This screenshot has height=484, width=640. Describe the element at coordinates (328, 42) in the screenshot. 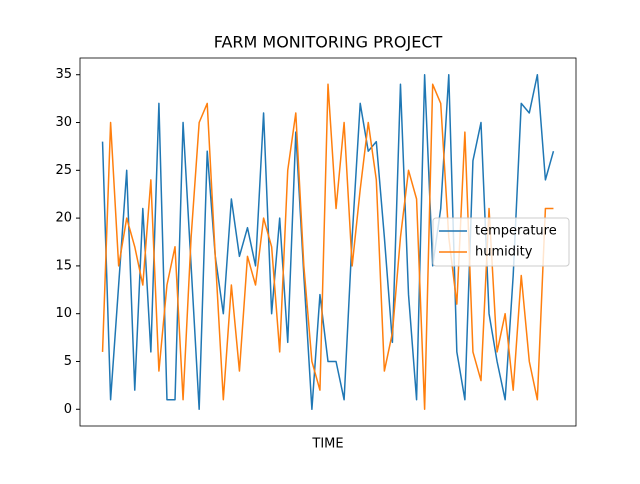

I see `chart-title: FARM MONITORING PROJECT` at that location.